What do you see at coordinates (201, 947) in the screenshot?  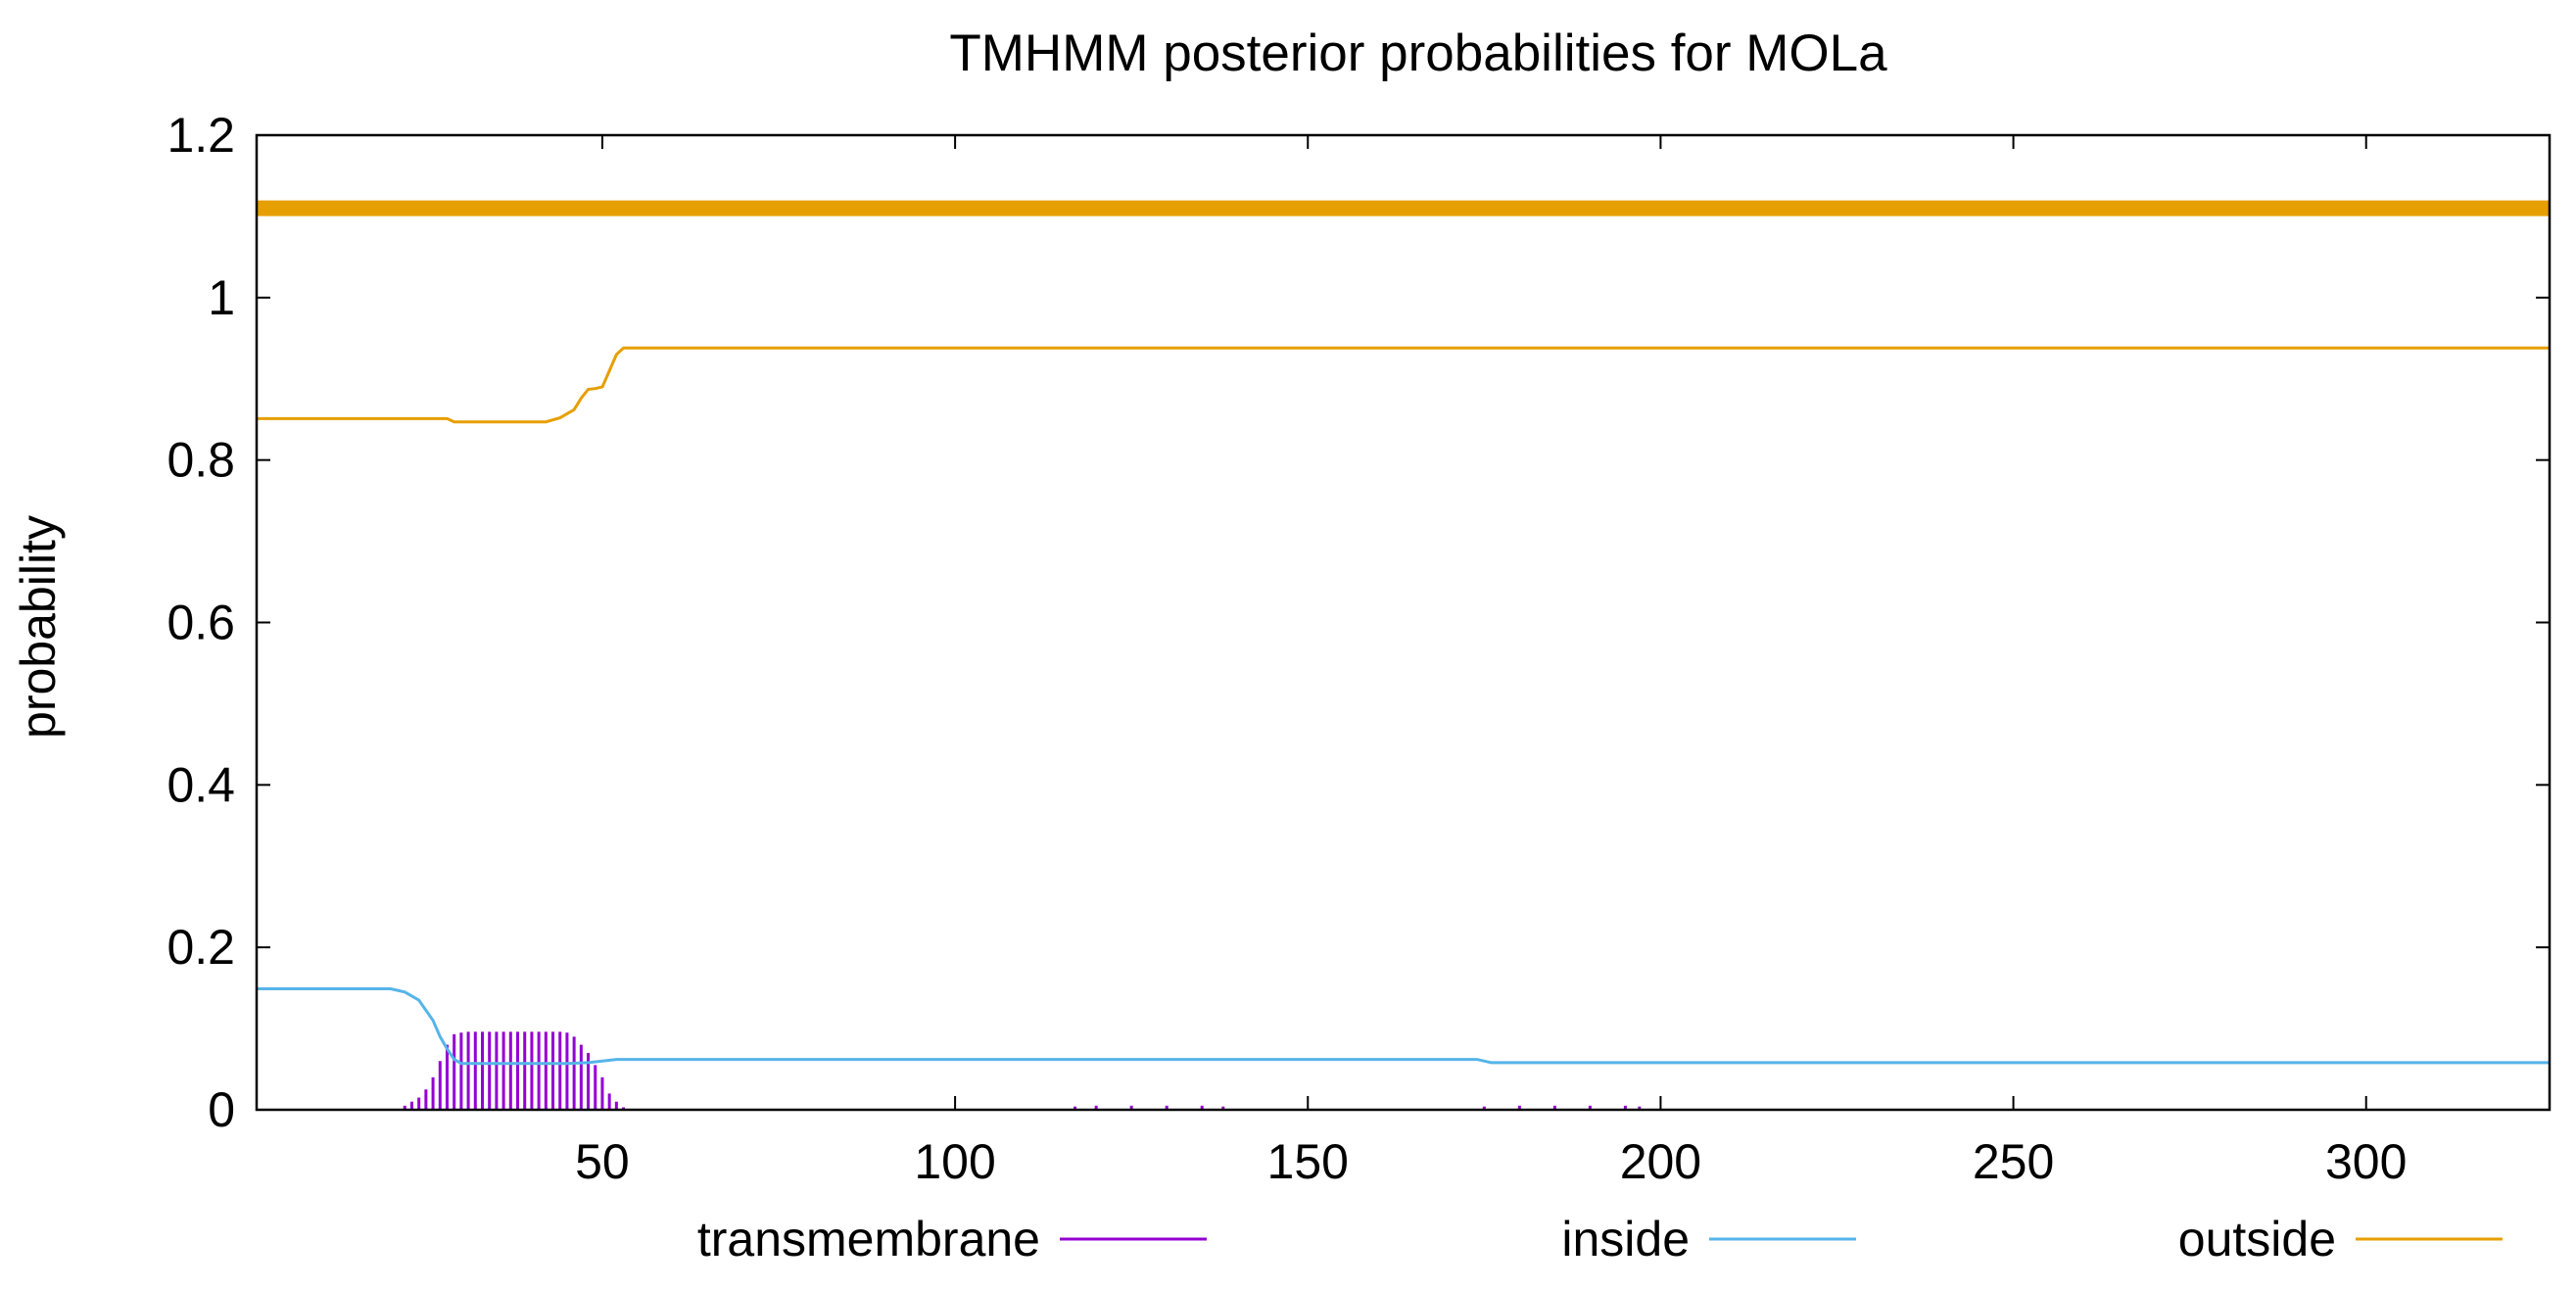 I see `y-tick-label: 0.2` at bounding box center [201, 947].